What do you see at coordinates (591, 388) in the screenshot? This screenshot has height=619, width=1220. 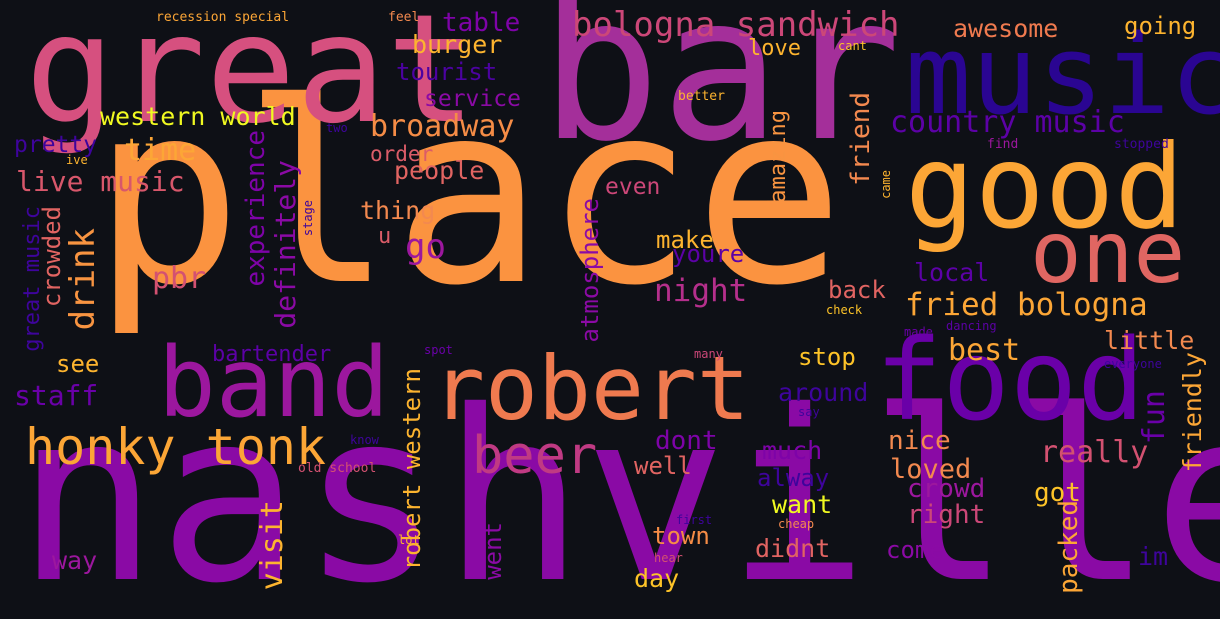 I see `word-robert: robert` at bounding box center [591, 388].